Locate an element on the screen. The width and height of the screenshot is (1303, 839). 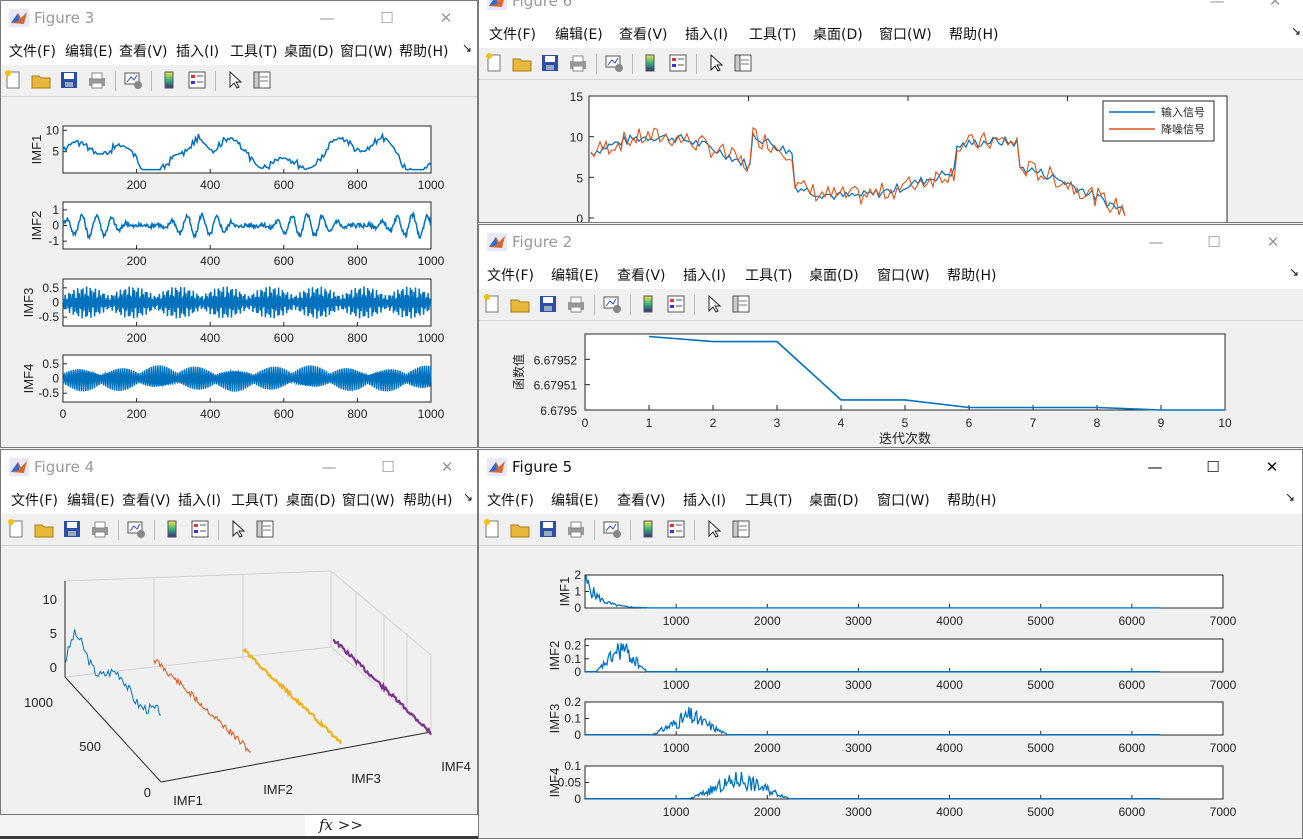
command-prompt: >> is located at coordinates (350, 825).